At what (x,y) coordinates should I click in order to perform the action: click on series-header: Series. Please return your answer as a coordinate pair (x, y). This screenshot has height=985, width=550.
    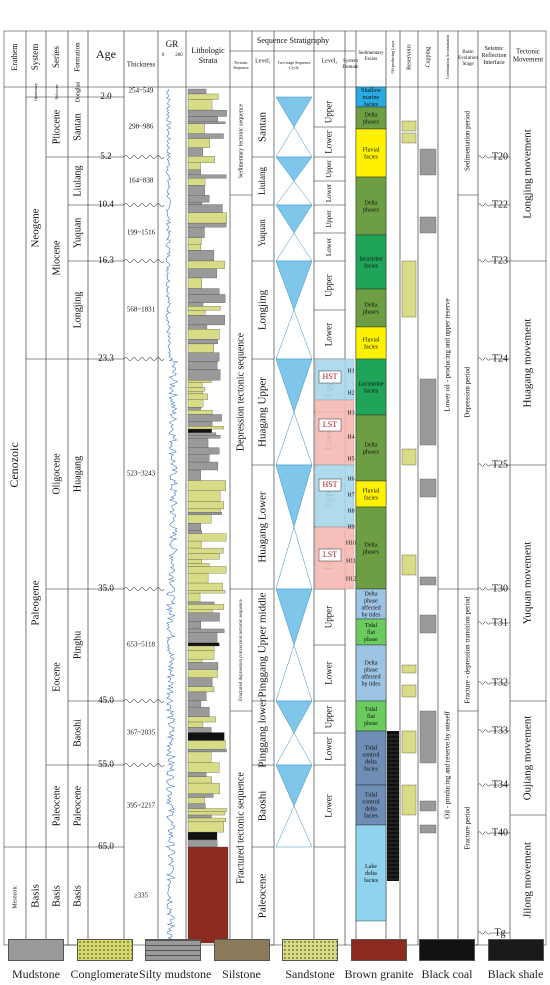
    Looking at the image, I should click on (56, 57).